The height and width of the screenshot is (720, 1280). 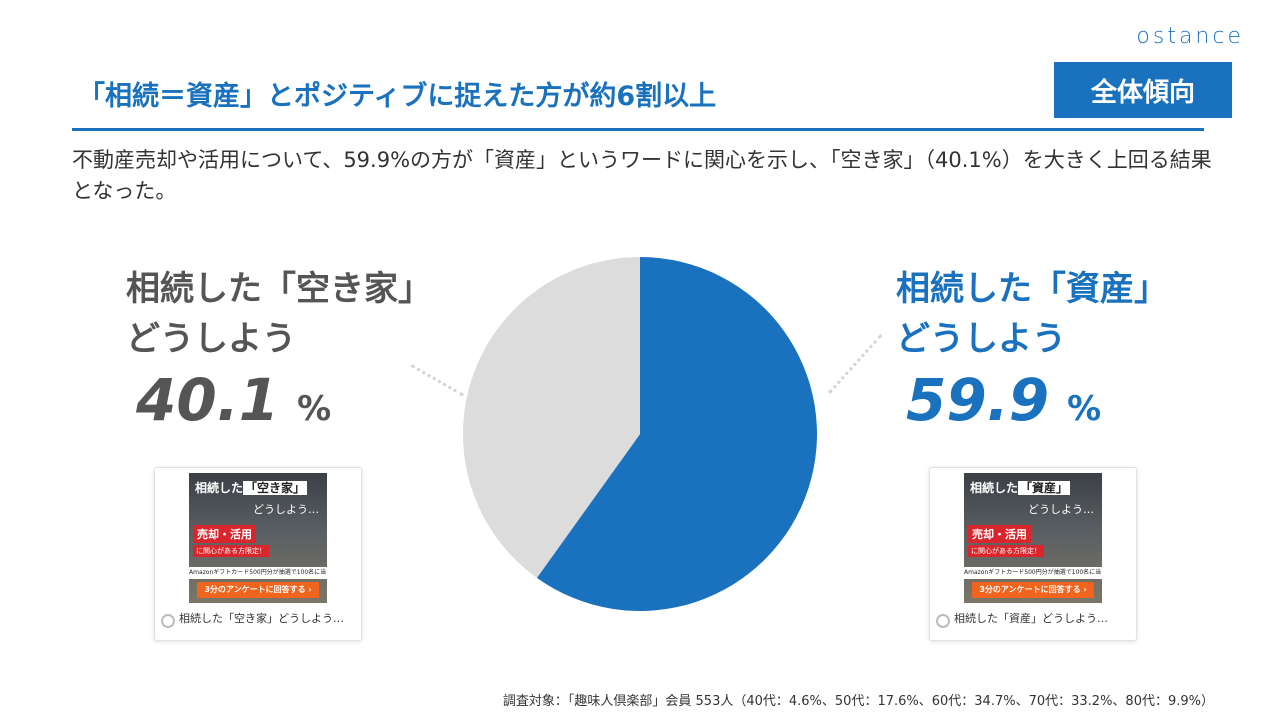 What do you see at coordinates (211, 339) in the screenshot?
I see `vacant-house-label-line2: どうしよう` at bounding box center [211, 339].